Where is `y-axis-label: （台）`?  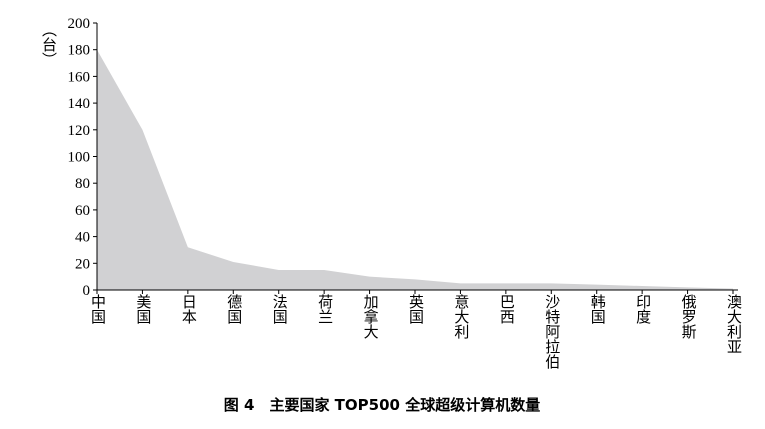
y-axis-label: （台） is located at coordinates (48, 44).